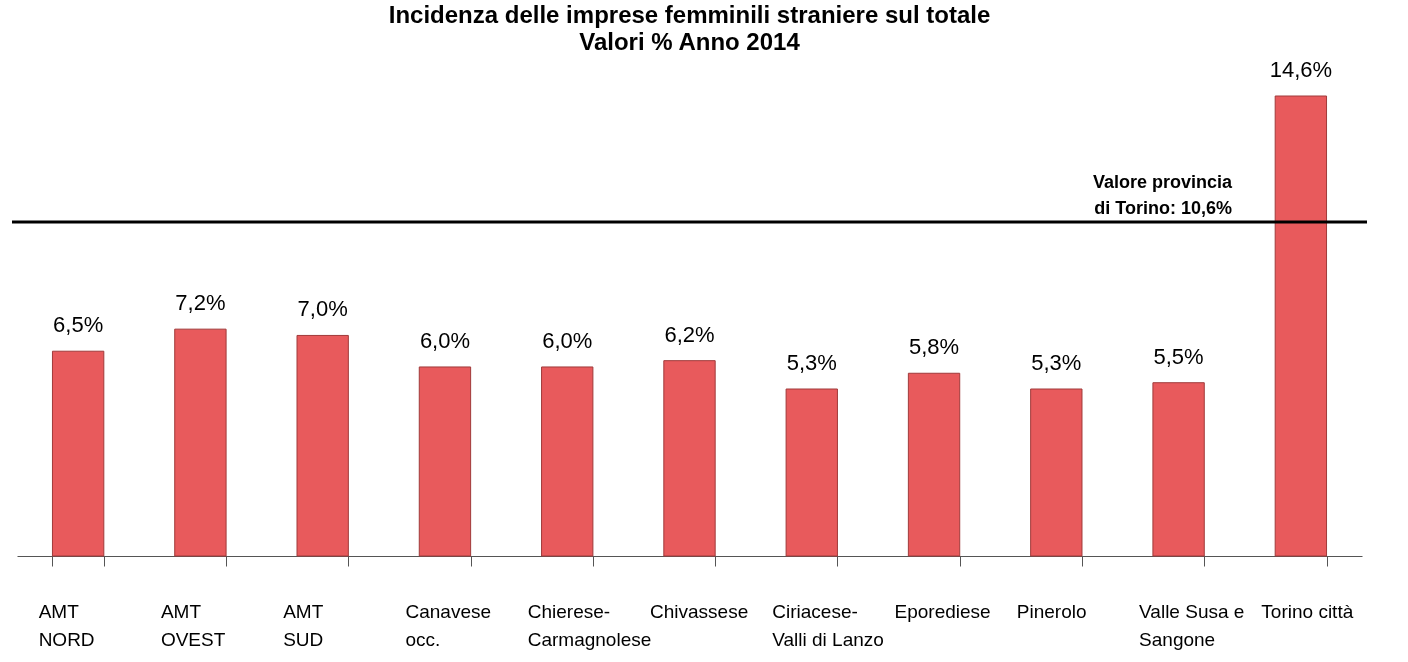 This screenshot has width=1408, height=662. Describe the element at coordinates (303, 625) in the screenshot. I see `x-tick-label: AMT SUD` at that location.